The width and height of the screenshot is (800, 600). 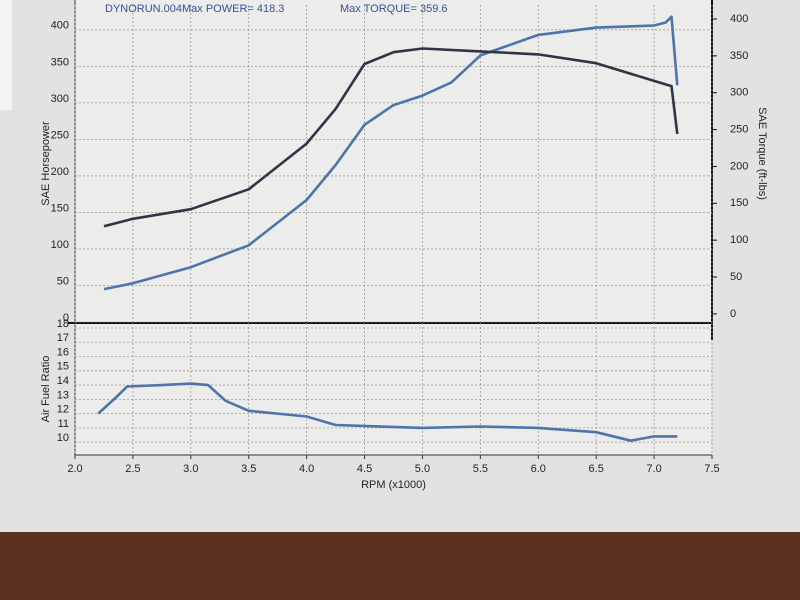 I want to click on y-axis-label: SAE Horsepower, so click(x=46, y=163).